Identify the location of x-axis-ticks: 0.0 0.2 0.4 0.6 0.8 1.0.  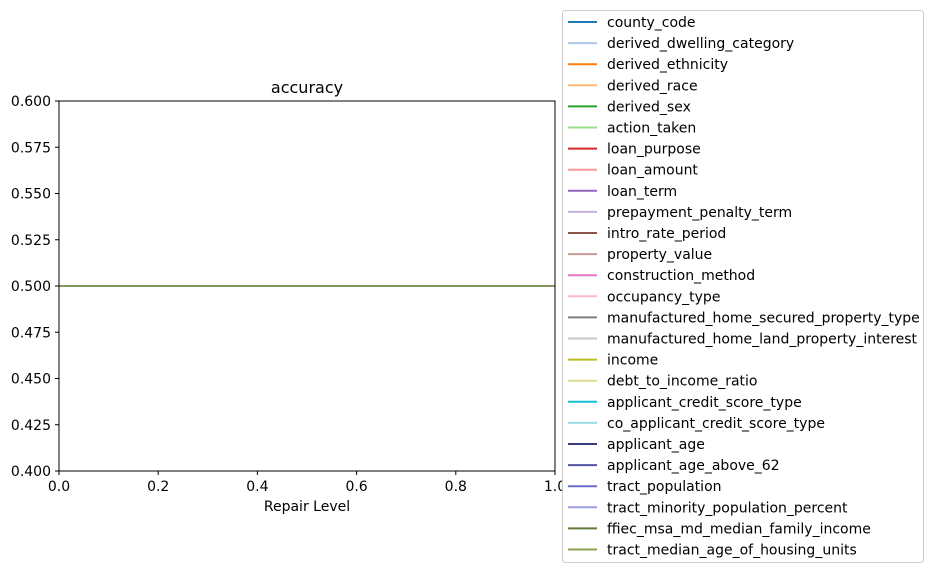
(307, 483).